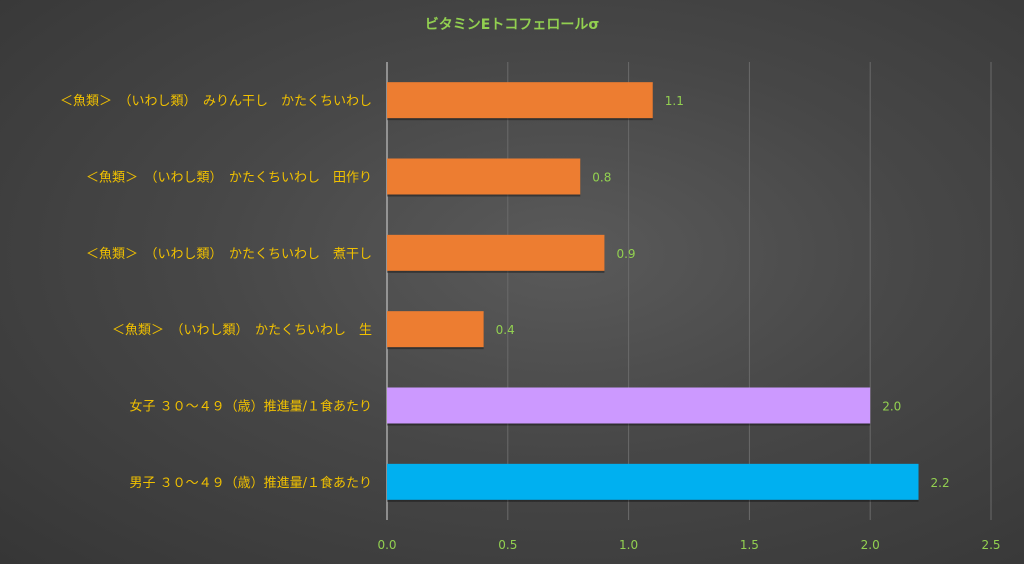 This screenshot has height=564, width=1024. What do you see at coordinates (250, 407) in the screenshot?
I see `category-label: 女子 ３０～４９（歳）推進量/１食あたり` at bounding box center [250, 407].